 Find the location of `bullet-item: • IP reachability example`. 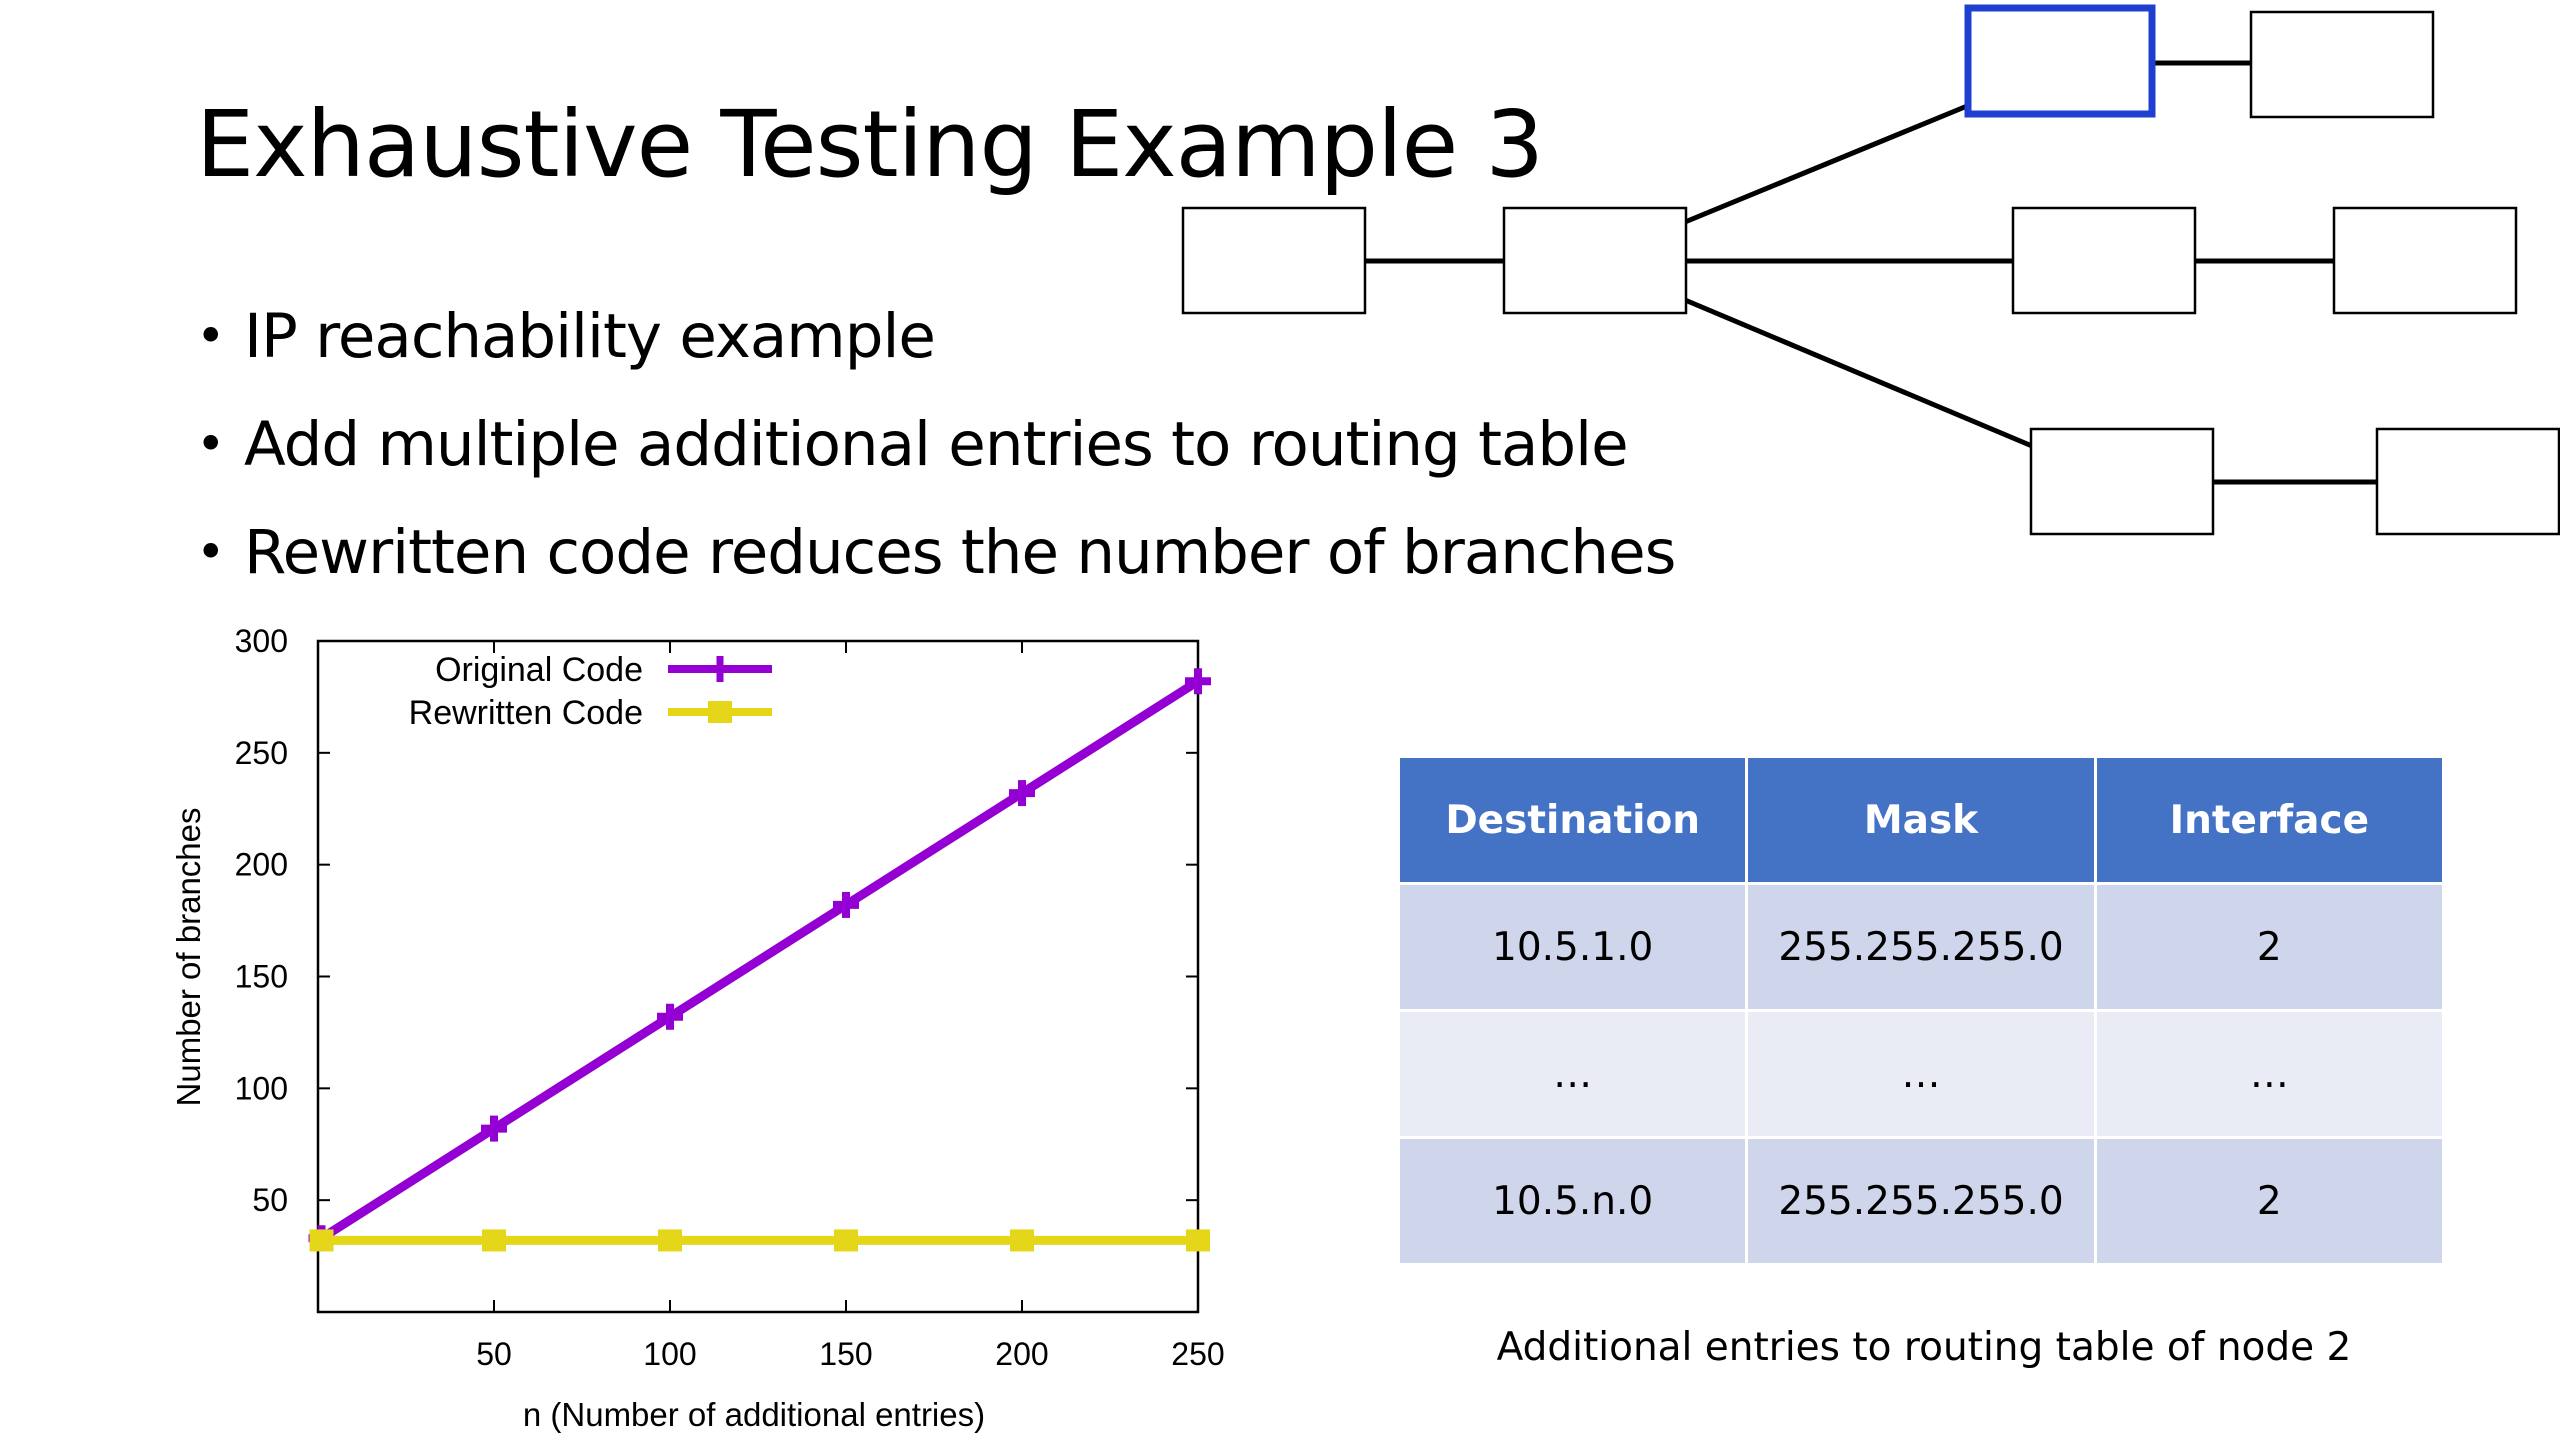

bullet-item: • IP reachability example is located at coordinates (935, 336).